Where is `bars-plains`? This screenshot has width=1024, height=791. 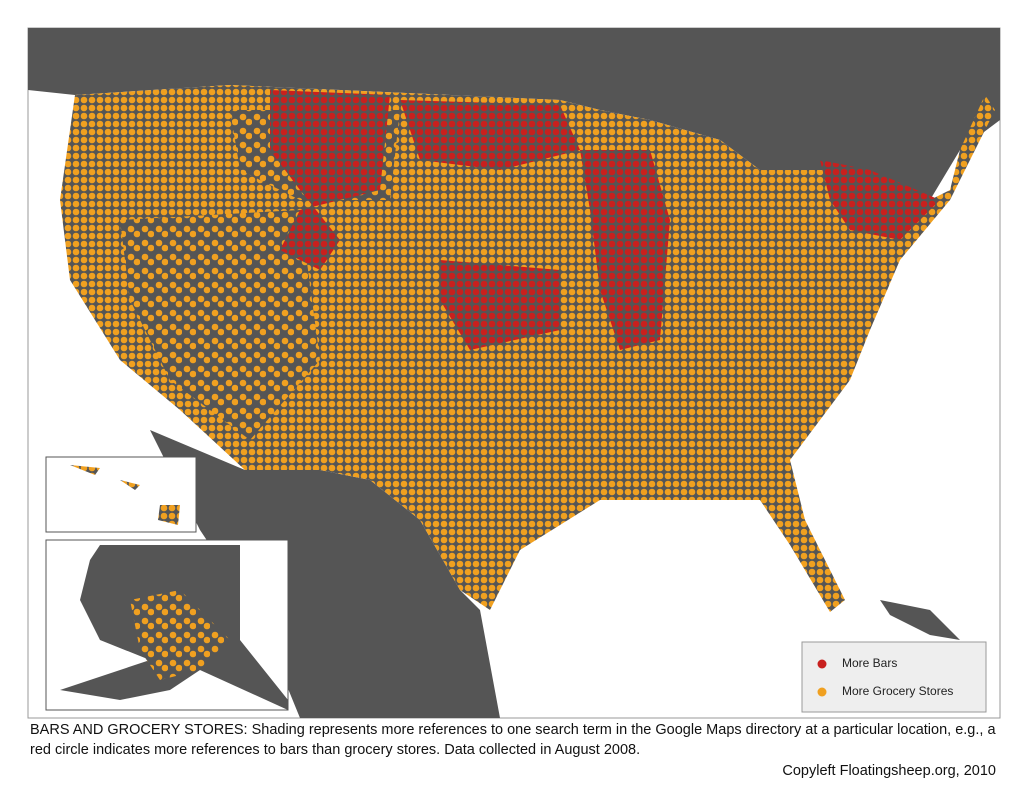 bars-plains is located at coordinates (500, 305).